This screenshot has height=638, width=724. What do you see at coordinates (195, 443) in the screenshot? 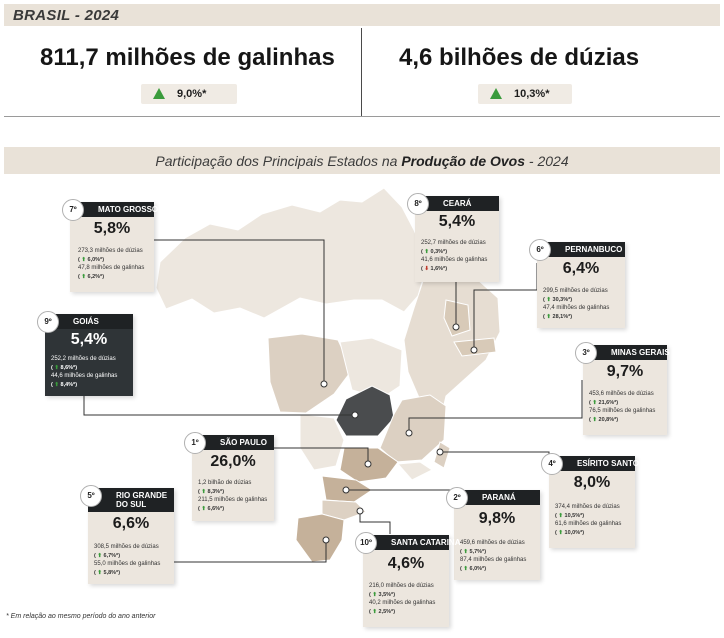
I see `rank-badge: 1º` at bounding box center [195, 443].